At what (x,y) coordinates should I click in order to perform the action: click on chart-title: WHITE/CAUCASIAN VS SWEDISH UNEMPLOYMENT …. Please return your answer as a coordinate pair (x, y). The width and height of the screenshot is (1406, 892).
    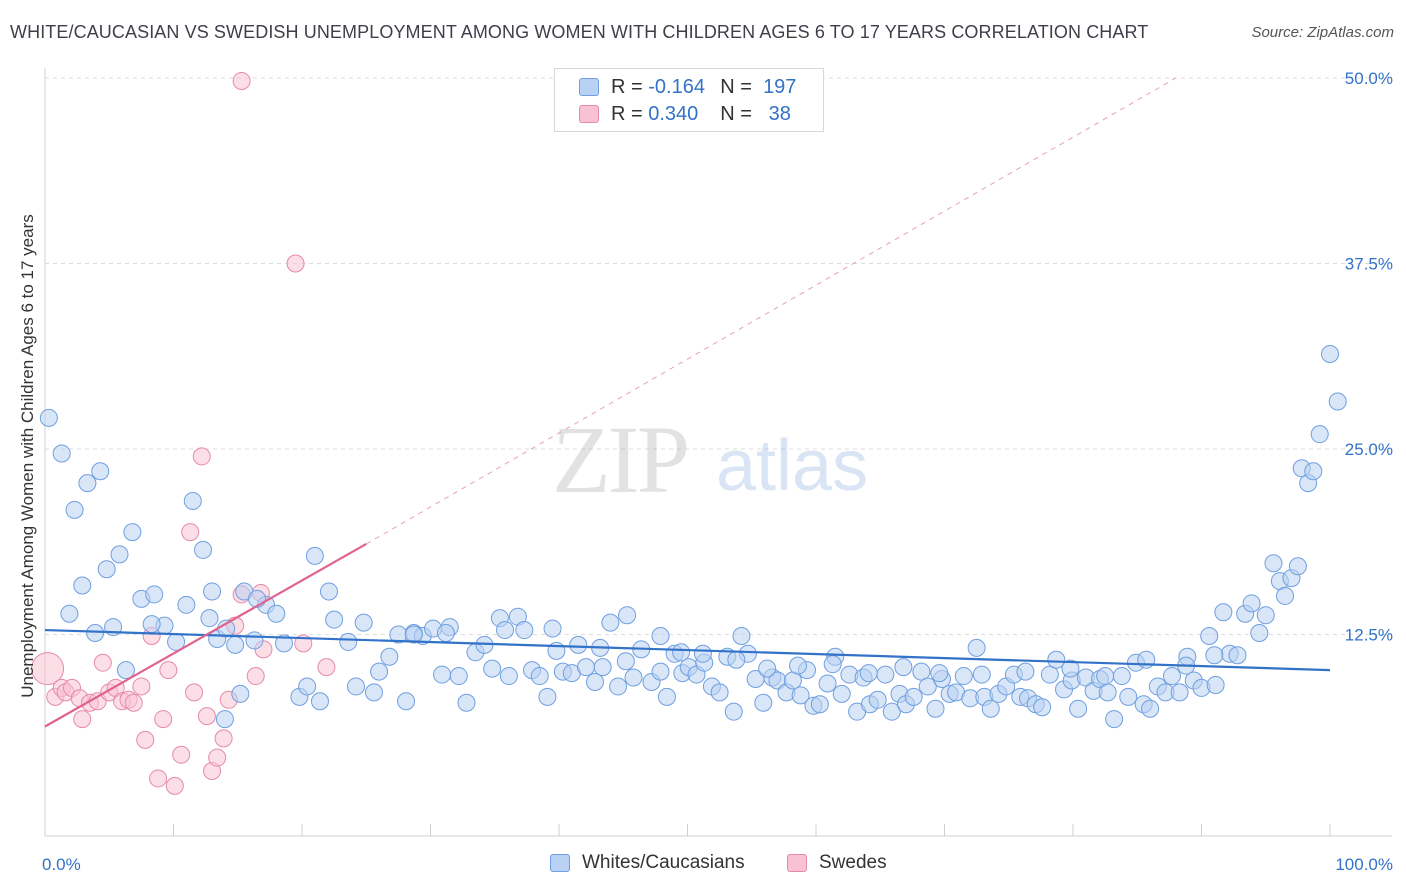
    Looking at the image, I should click on (579, 32).